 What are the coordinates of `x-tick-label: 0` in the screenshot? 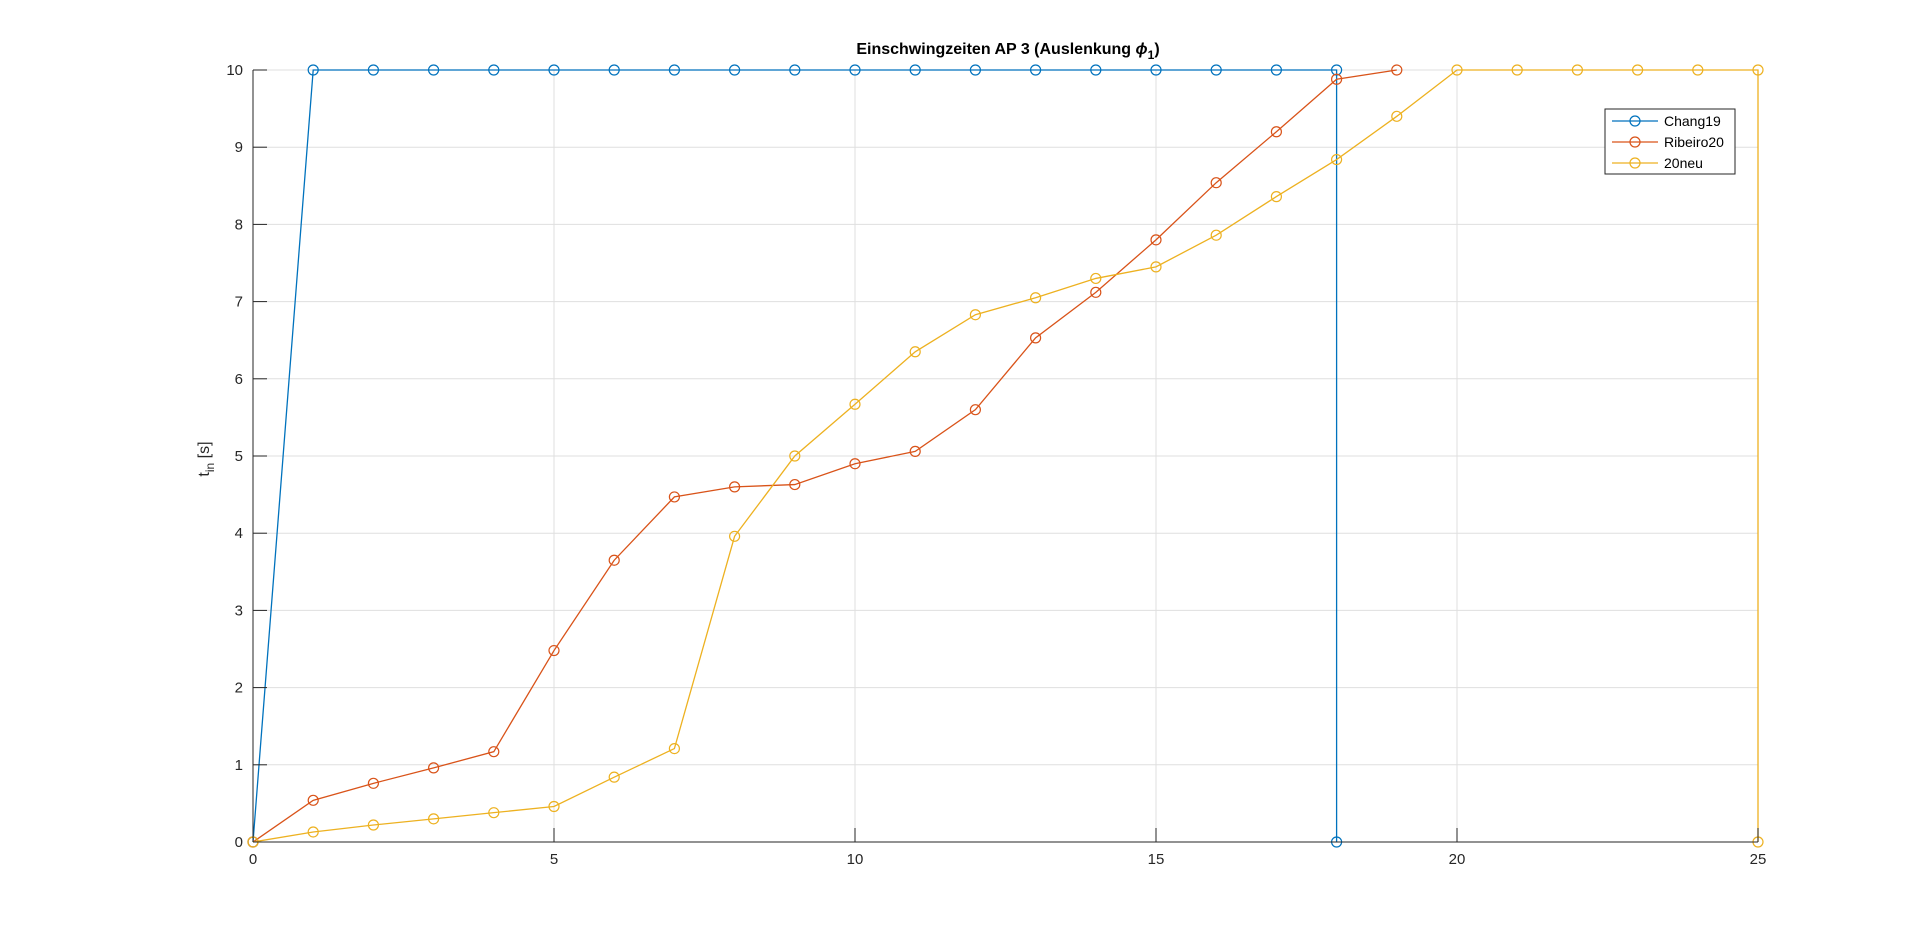 It's located at (253, 859).